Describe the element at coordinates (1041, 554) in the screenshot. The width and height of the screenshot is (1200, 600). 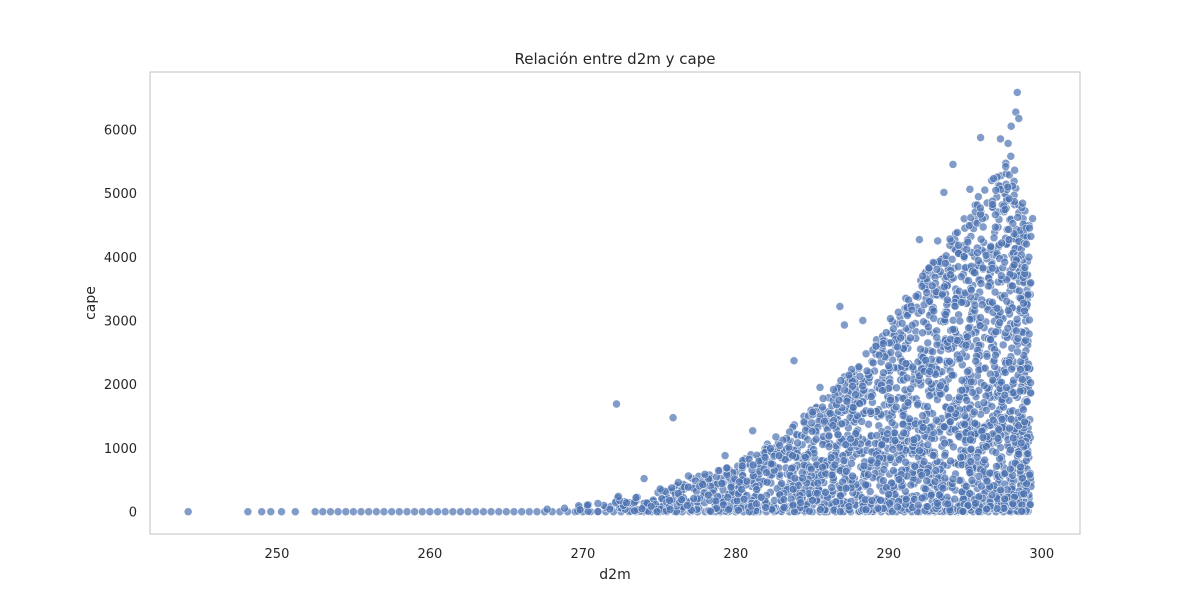
I see `x-tick-label: 300` at that location.